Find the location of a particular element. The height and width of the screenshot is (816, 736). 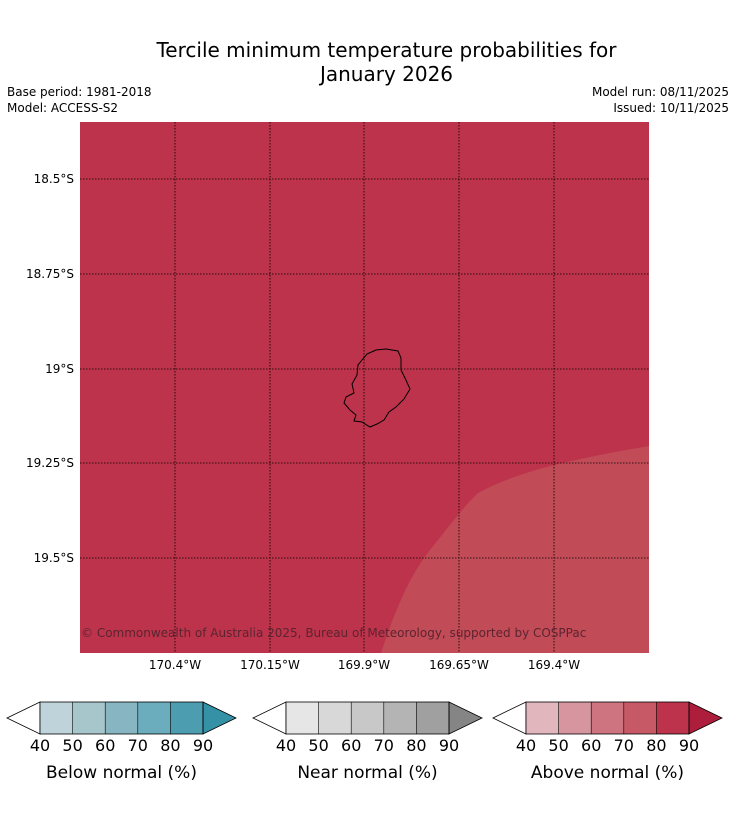

colorbar-label: Near normal (%) is located at coordinates (367, 773).